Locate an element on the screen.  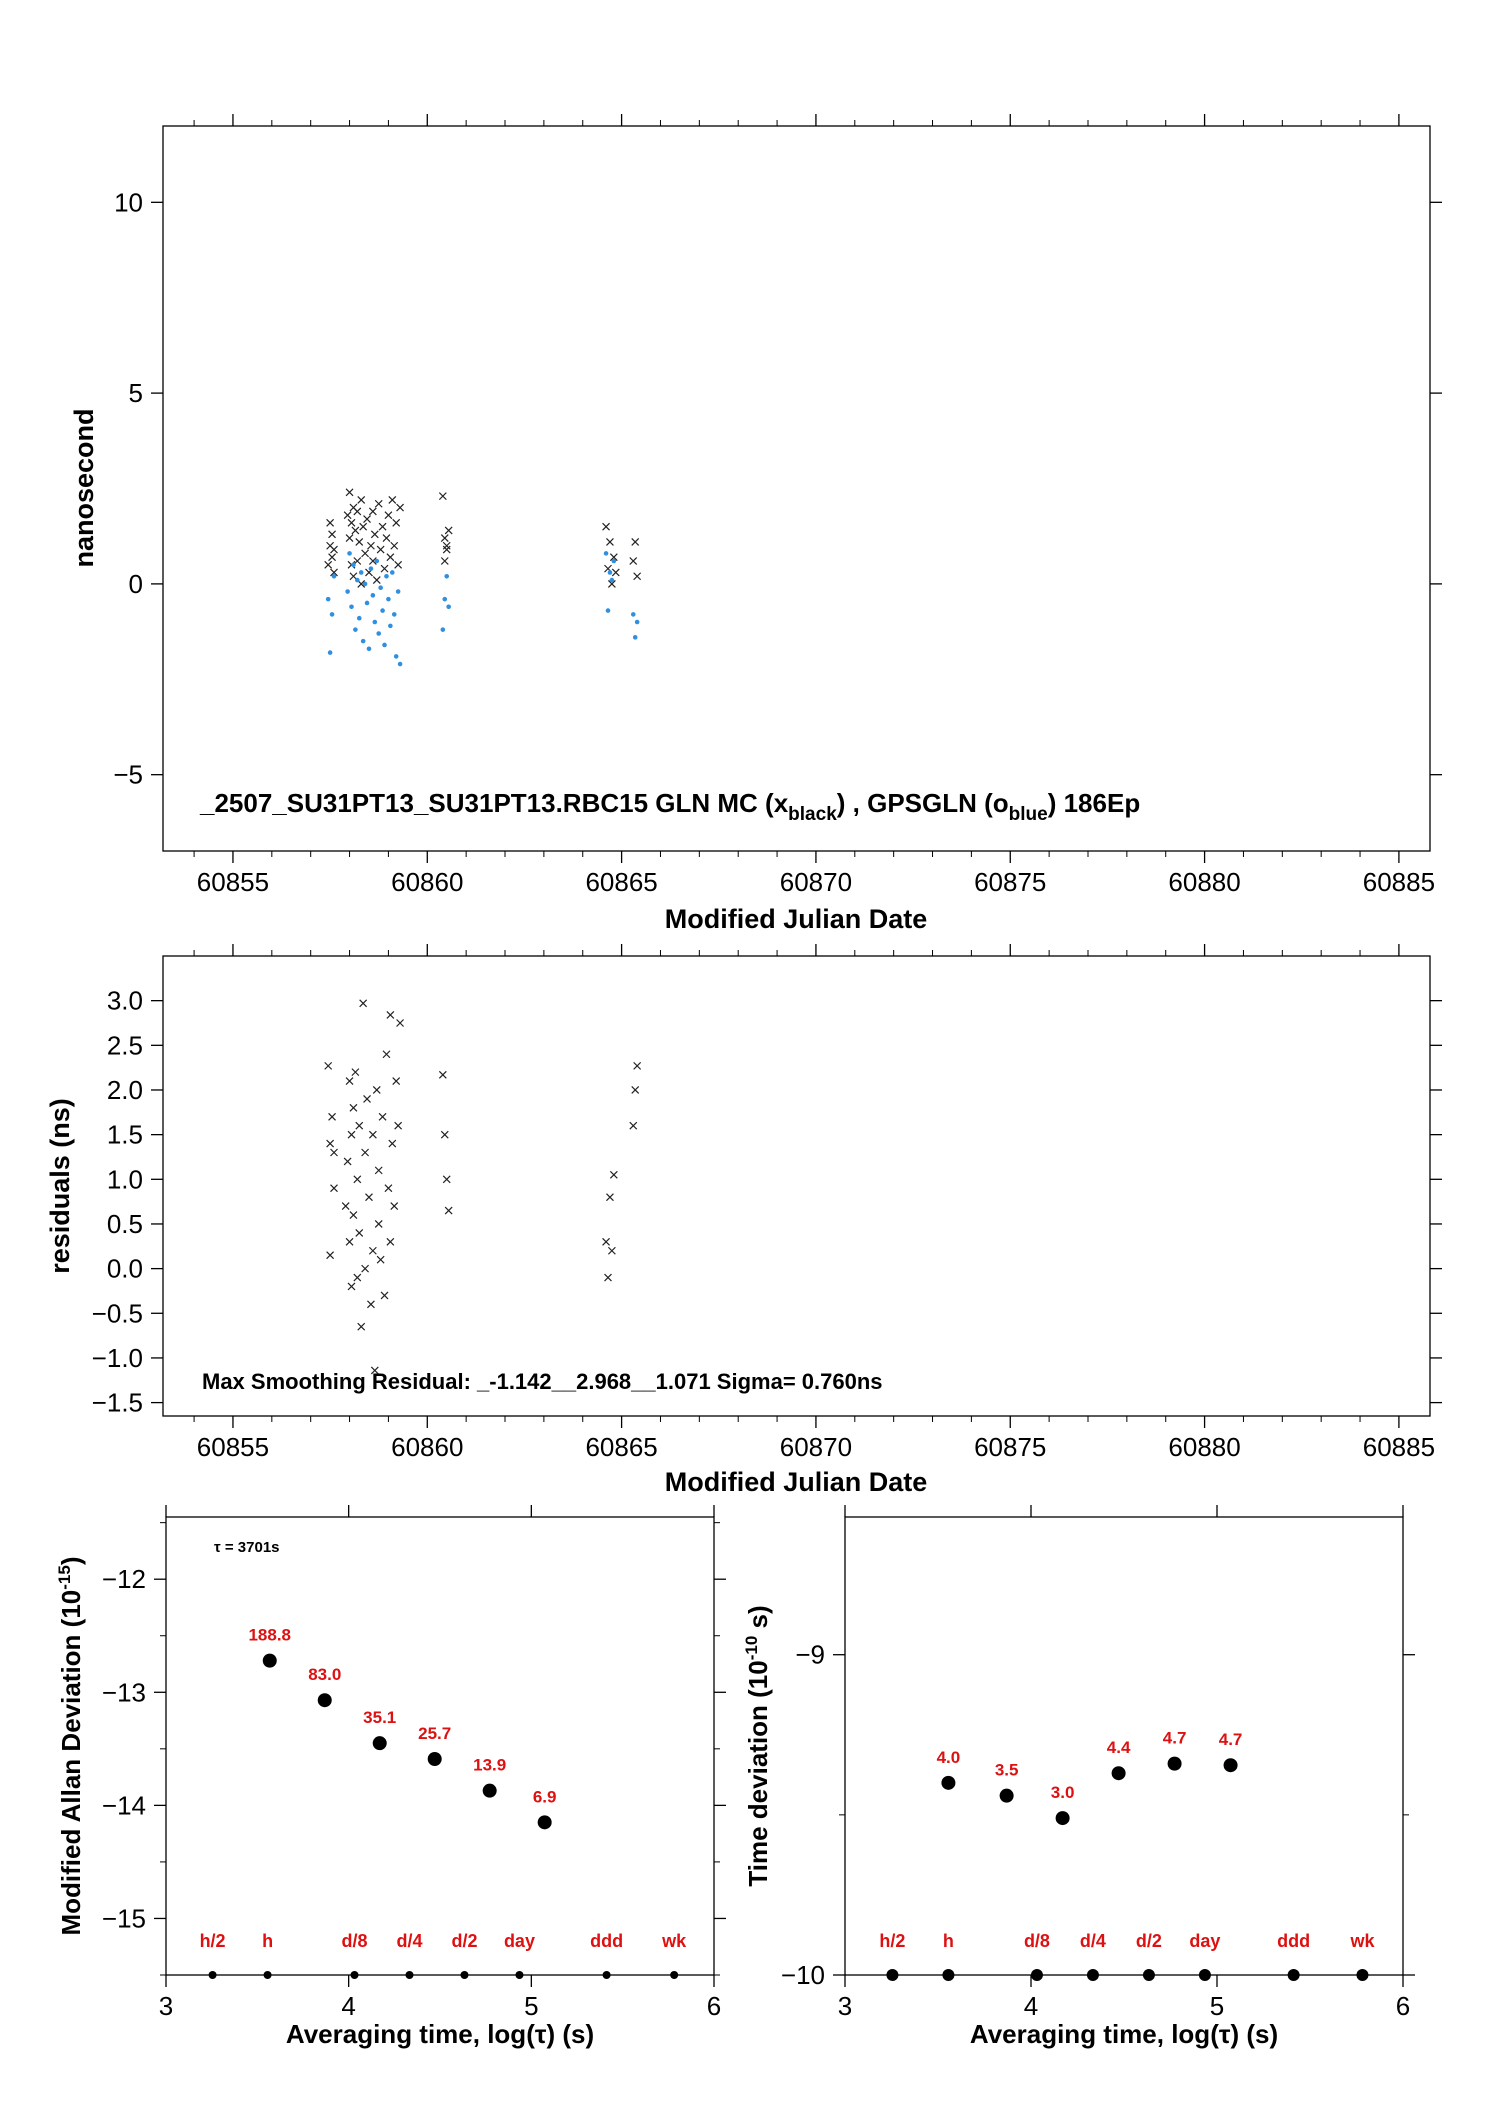
scale-marker-label: ddd is located at coordinates (606, 1941).